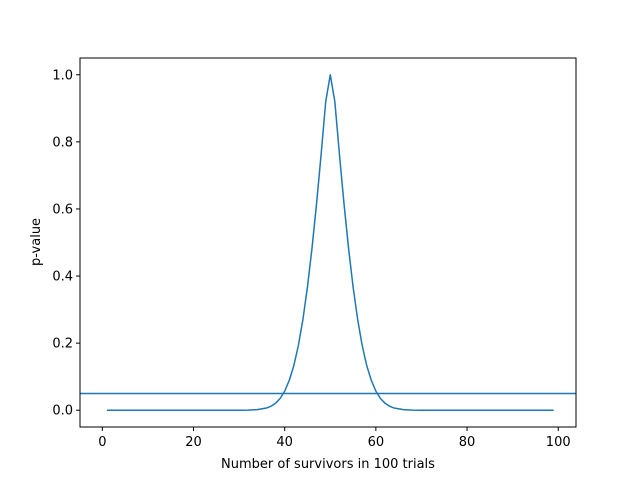 The width and height of the screenshot is (640, 480). What do you see at coordinates (376, 442) in the screenshot?
I see `x-tick-label: 60` at bounding box center [376, 442].